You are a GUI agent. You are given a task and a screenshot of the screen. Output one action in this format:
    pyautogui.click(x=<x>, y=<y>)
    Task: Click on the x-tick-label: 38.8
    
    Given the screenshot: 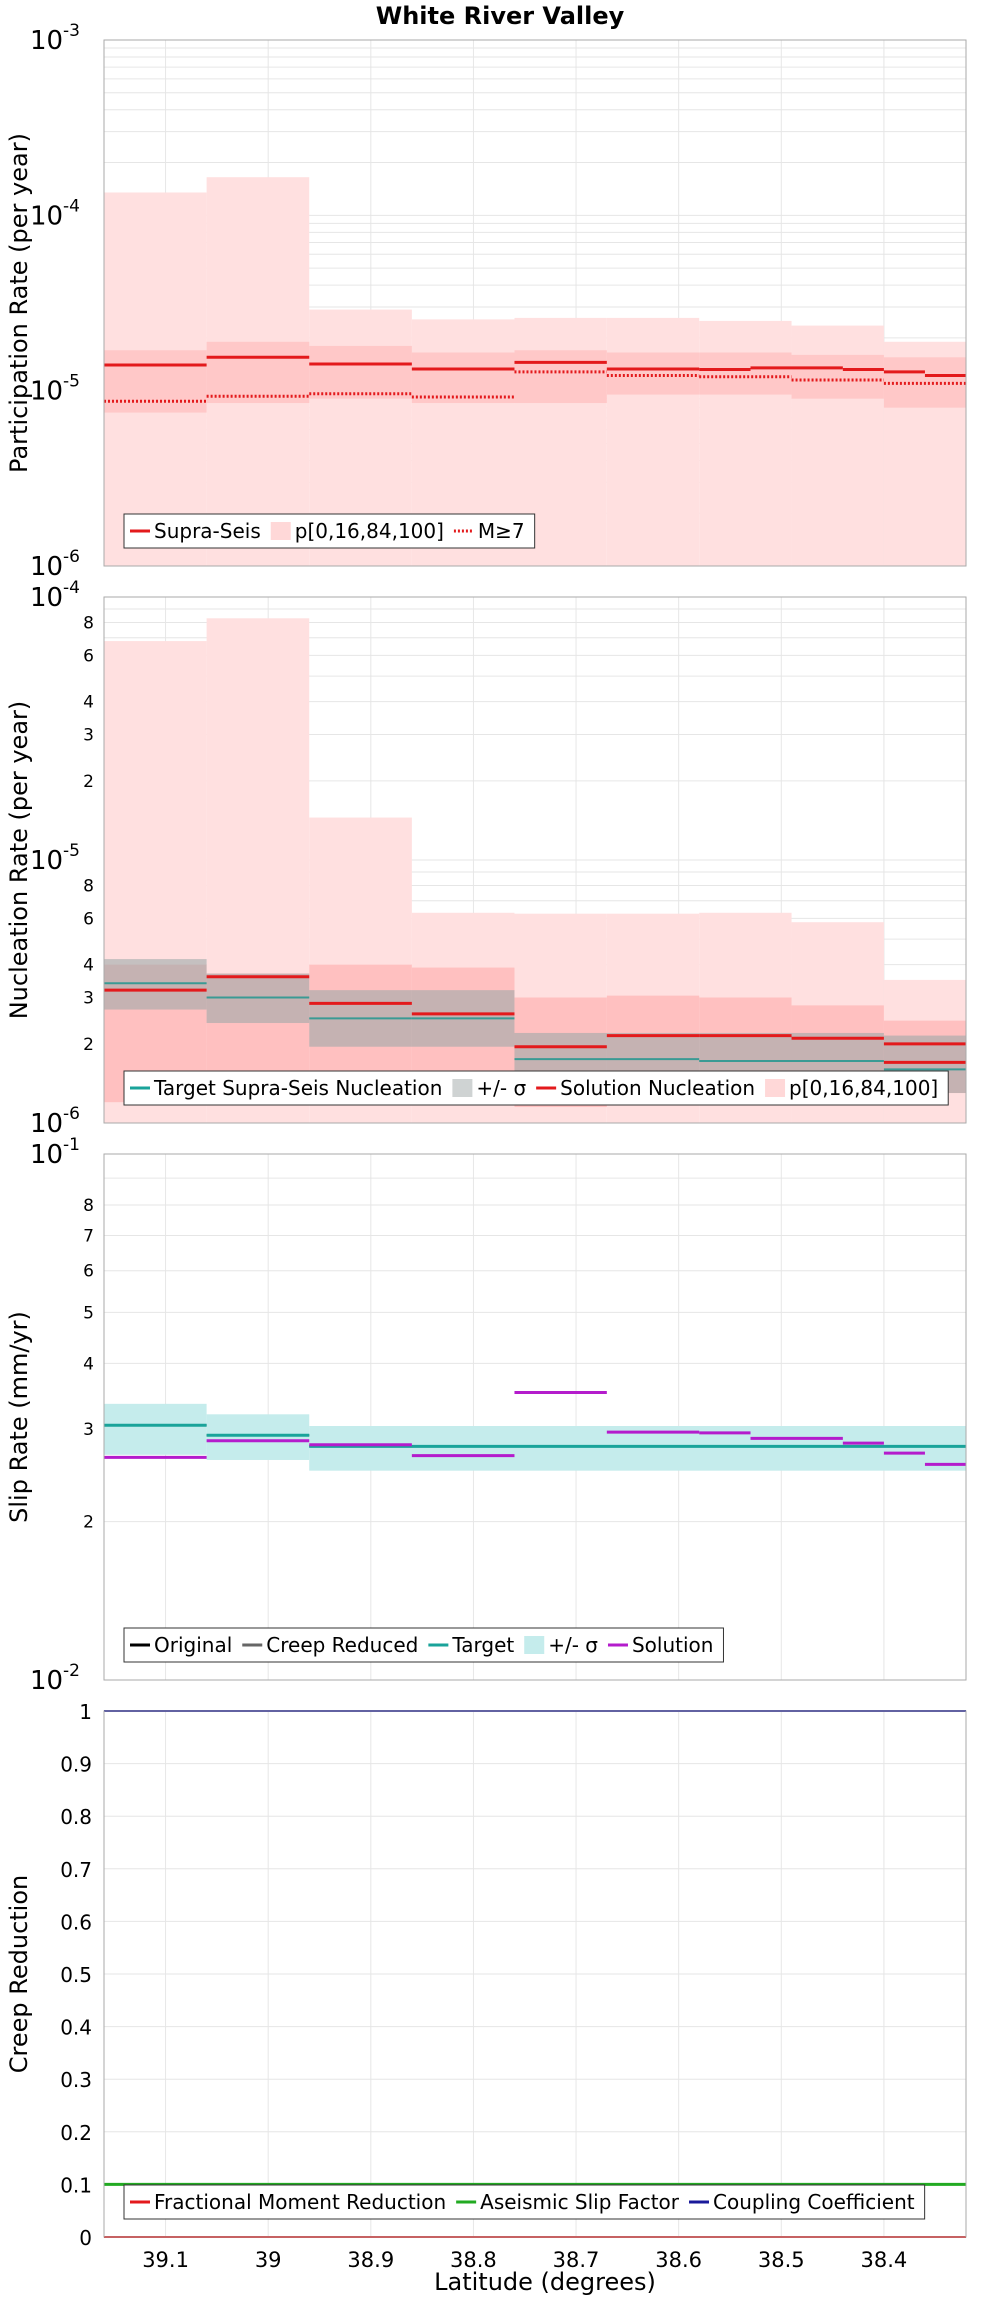 What is the action you would take?
    pyautogui.click(x=473, y=2260)
    